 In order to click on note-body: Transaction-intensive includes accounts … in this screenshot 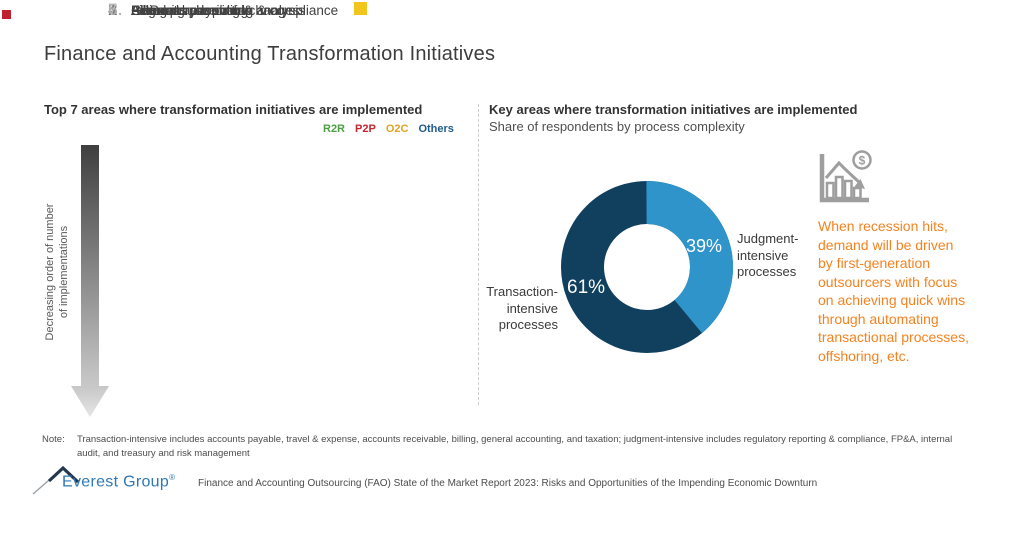, I will do `click(515, 446)`.